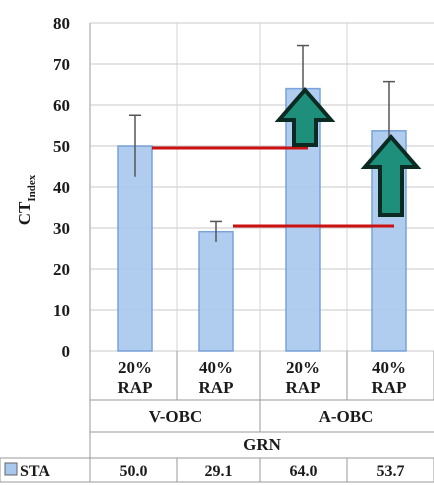 This screenshot has width=434, height=485. I want to click on y-tick-label: 20, so click(61, 269).